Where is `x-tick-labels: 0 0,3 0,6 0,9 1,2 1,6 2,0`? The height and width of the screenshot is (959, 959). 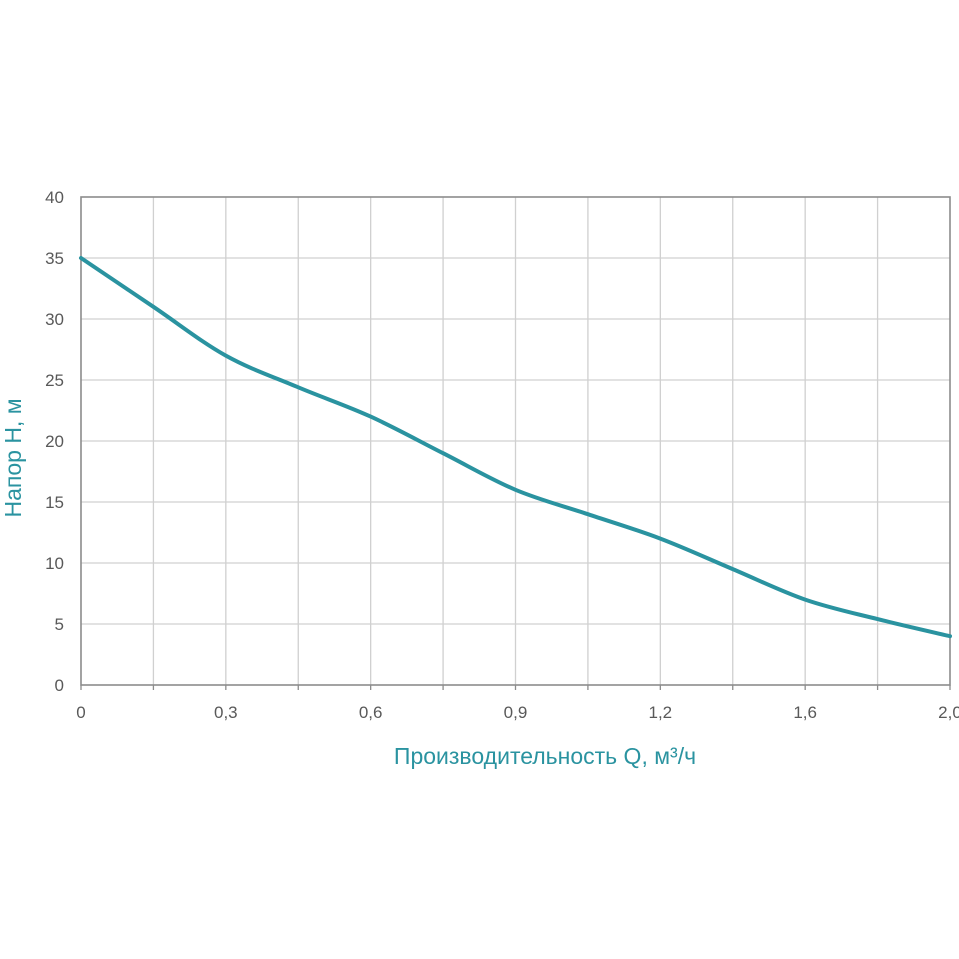
x-tick-labels: 0 0,3 0,6 0,9 1,2 1,6 2,0 is located at coordinates (517, 712).